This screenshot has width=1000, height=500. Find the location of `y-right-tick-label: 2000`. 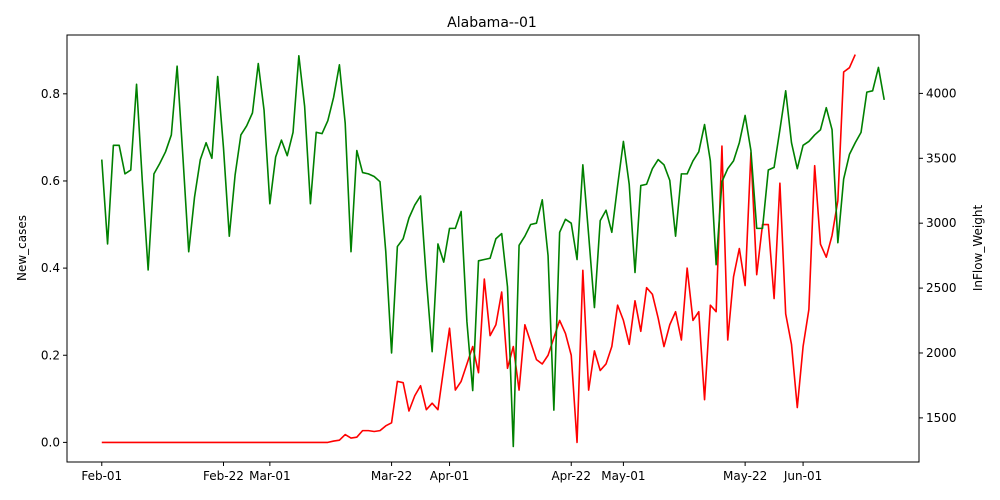

y-right-tick-label: 2000 is located at coordinates (941, 353).